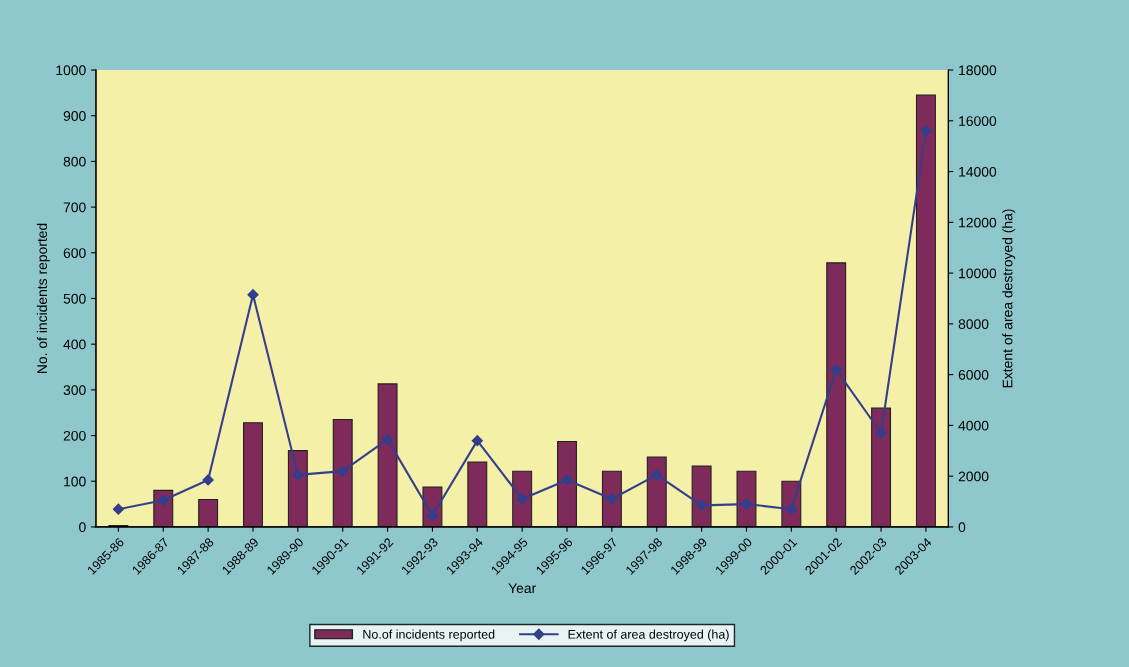 The image size is (1129, 667). What do you see at coordinates (973, 425) in the screenshot?
I see `y2-tick-label: 4000` at bounding box center [973, 425].